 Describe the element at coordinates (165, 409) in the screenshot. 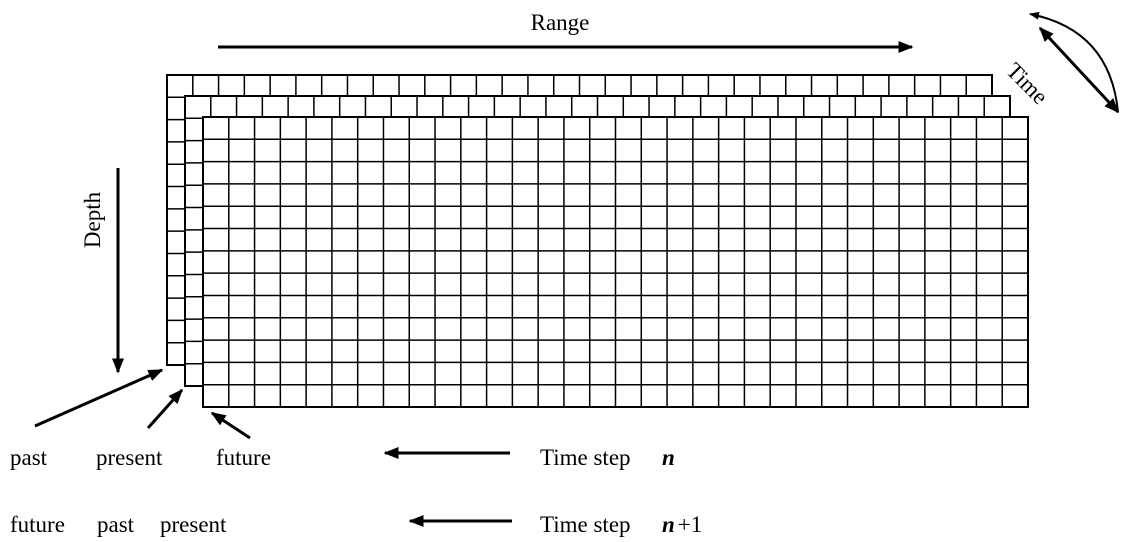

I see `present-pointer` at that location.